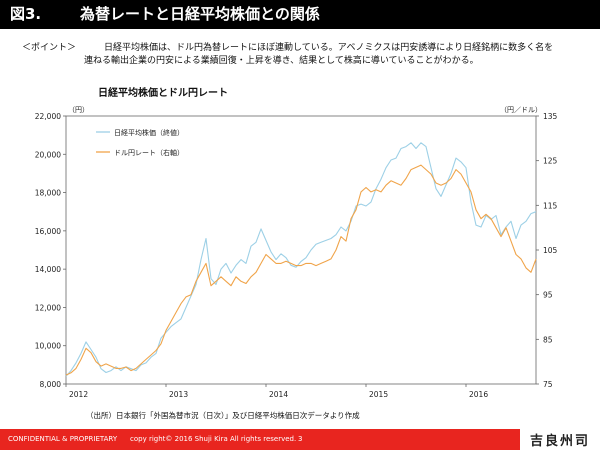  I want to click on point-label: ＜ポイント＞, so click(49, 48).